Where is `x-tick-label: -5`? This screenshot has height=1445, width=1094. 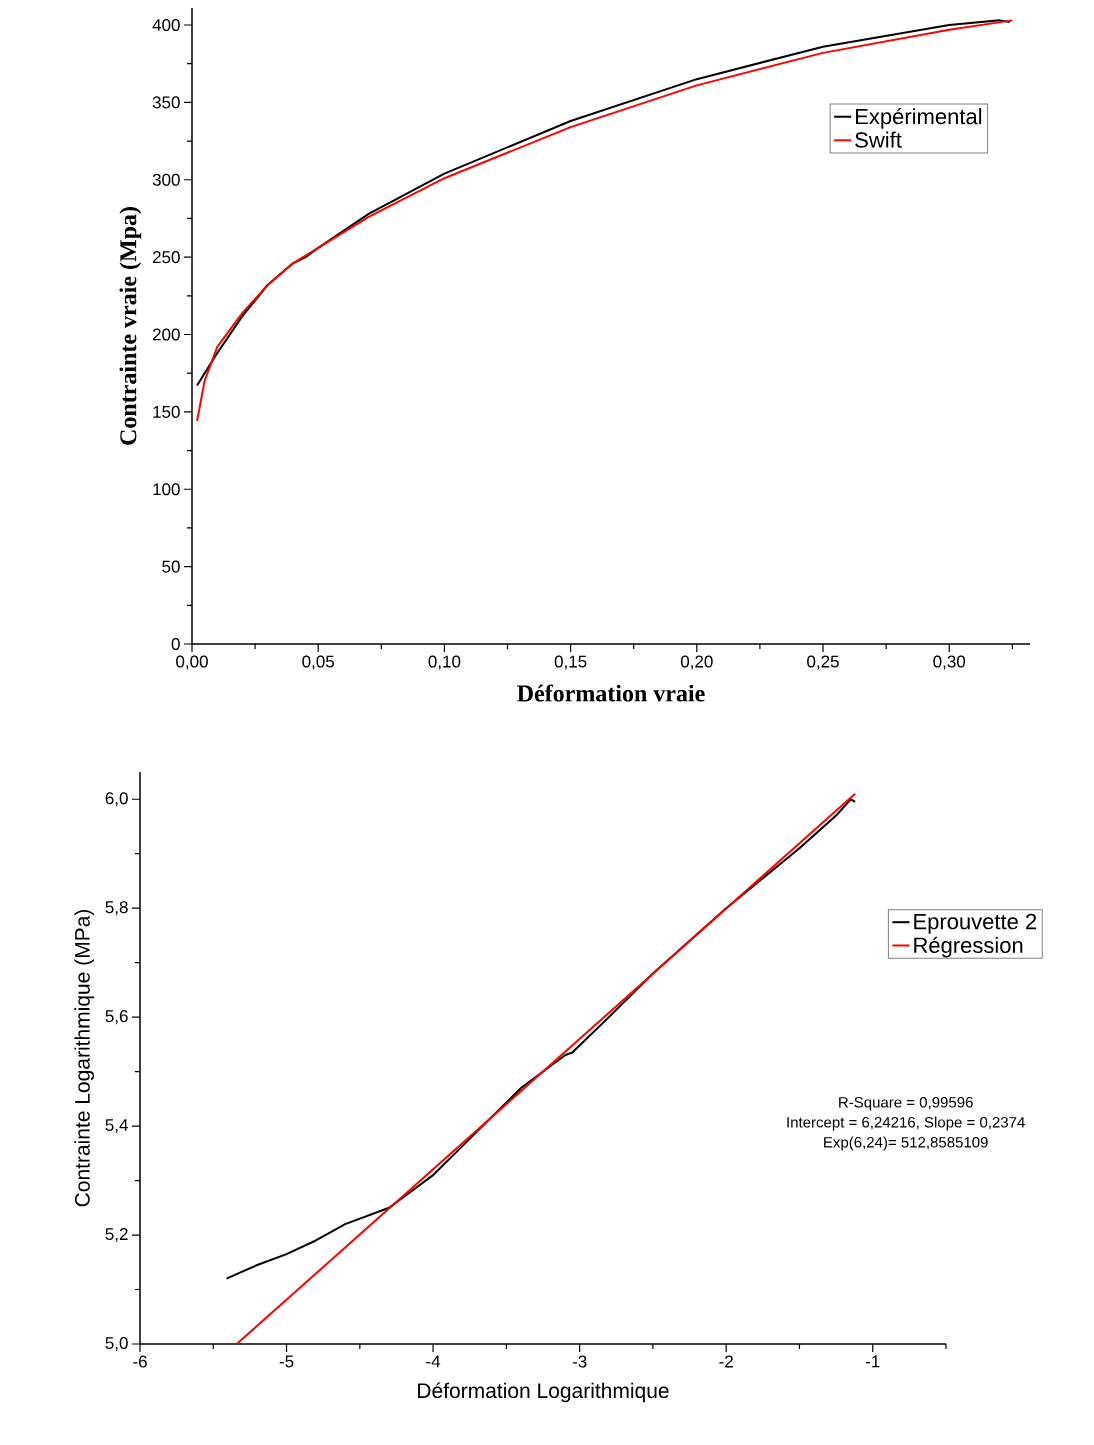
x-tick-label: -5 is located at coordinates (286, 1361).